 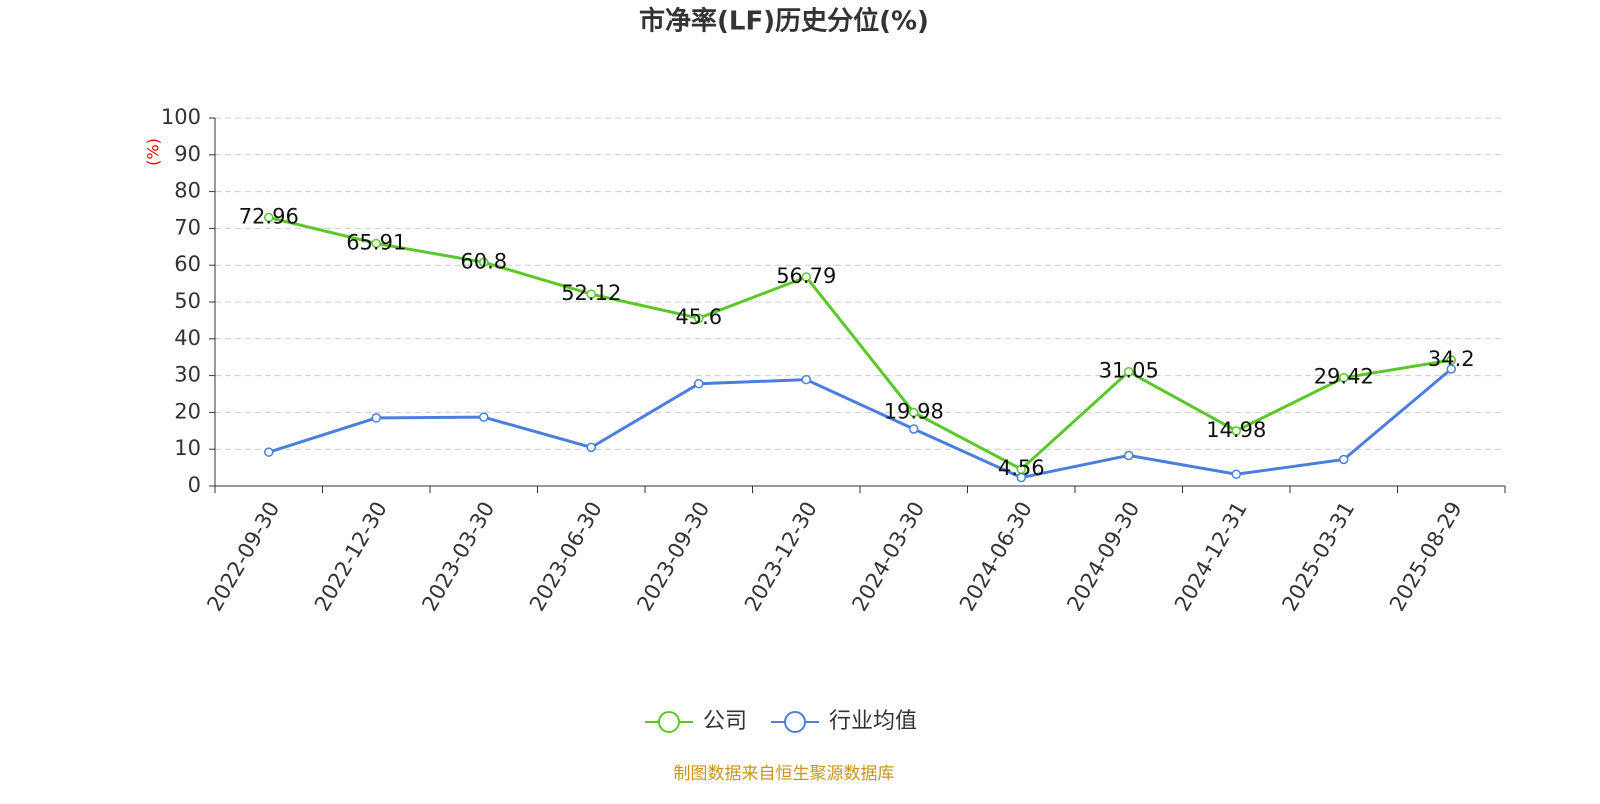 I want to click on data-label: 72.96, so click(x=269, y=217).